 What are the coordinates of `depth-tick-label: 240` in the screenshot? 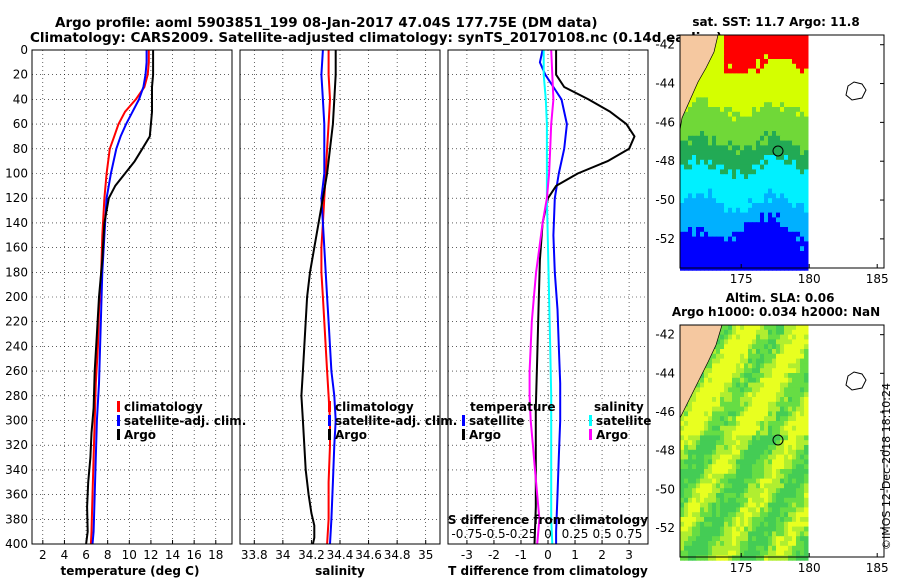 It's located at (16, 346).